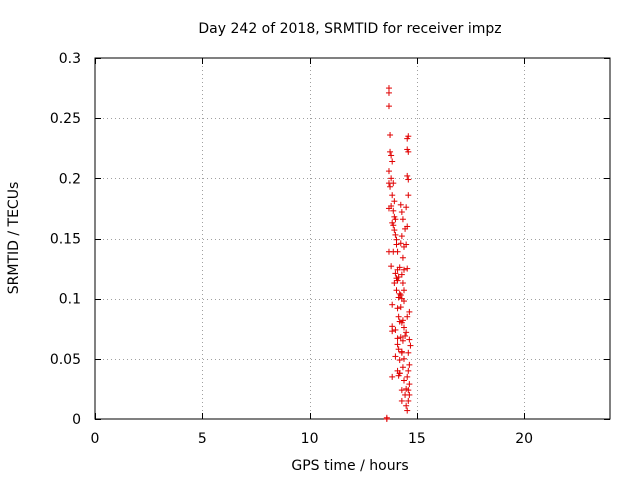 The width and height of the screenshot is (640, 484). What do you see at coordinates (417, 439) in the screenshot?
I see `x-tick-label: 15` at bounding box center [417, 439].